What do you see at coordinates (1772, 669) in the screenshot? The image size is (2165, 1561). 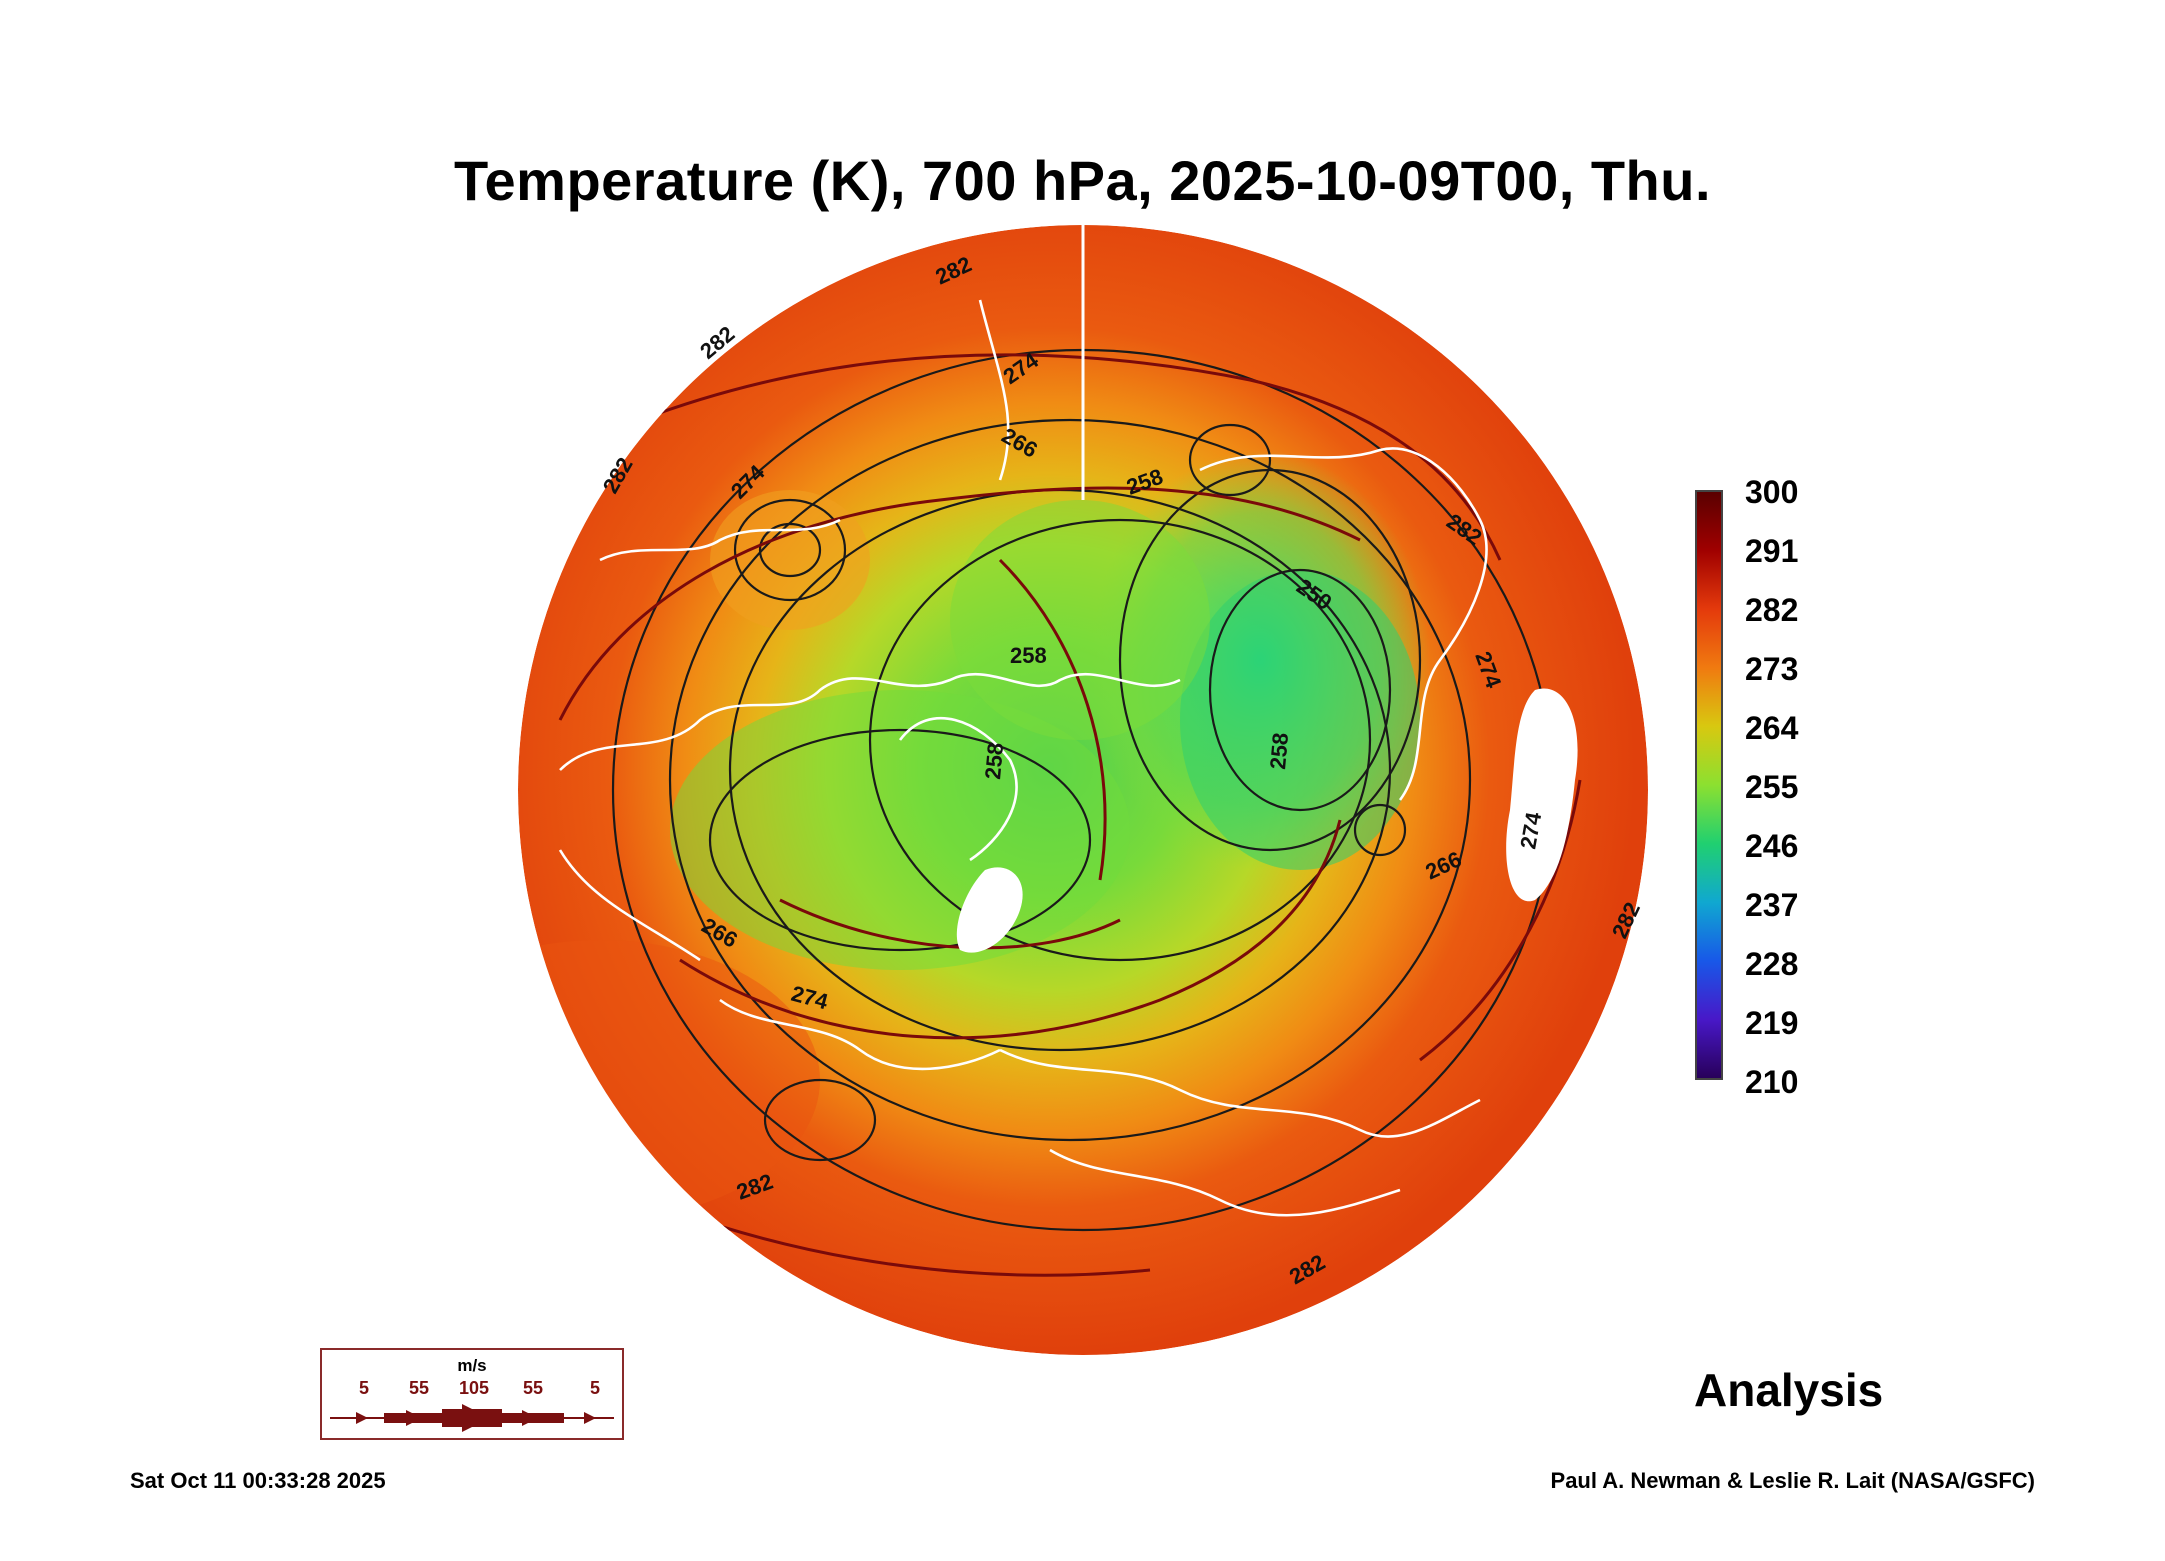 I see `colorbar-label: 273` at bounding box center [1772, 669].